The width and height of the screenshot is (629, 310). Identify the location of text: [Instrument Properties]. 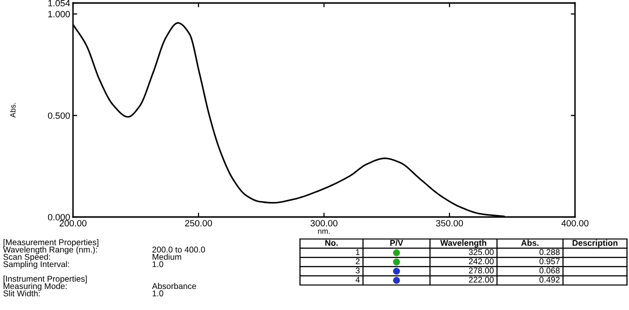
(45, 280).